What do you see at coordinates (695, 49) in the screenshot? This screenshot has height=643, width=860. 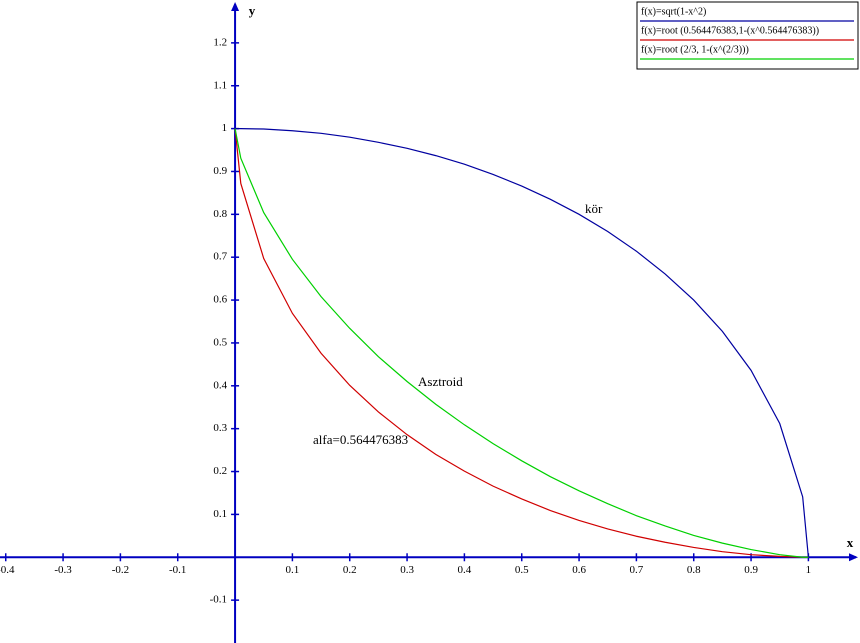 I see `legend-entry: f(x)=root (2/3, 1-(x^(2/3)))` at bounding box center [695, 49].